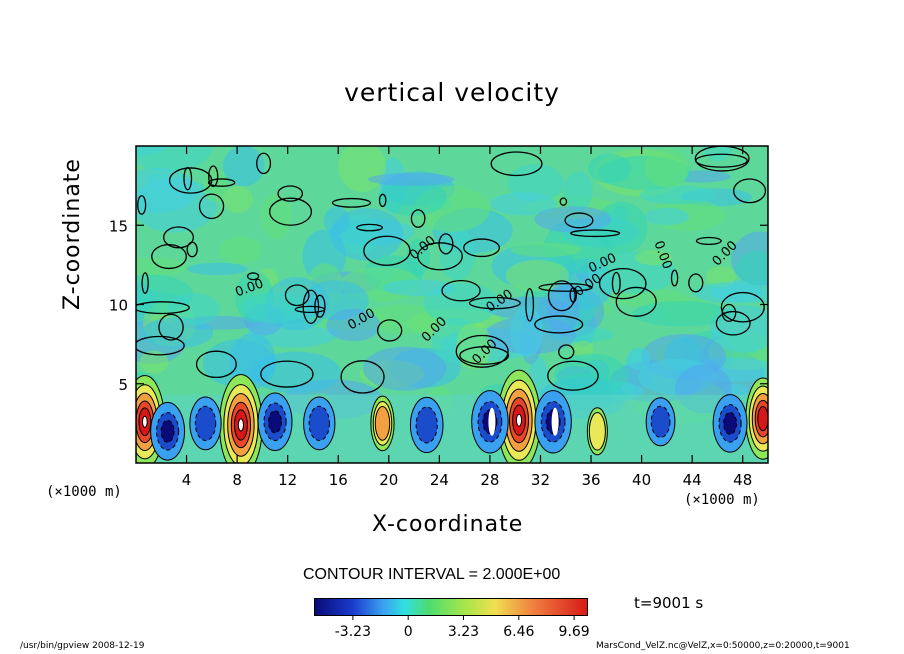 Image resolution: width=904 pixels, height=654 pixels. Describe the element at coordinates (72, 234) in the screenshot. I see `y-axis-label: Z-coordinate` at that location.